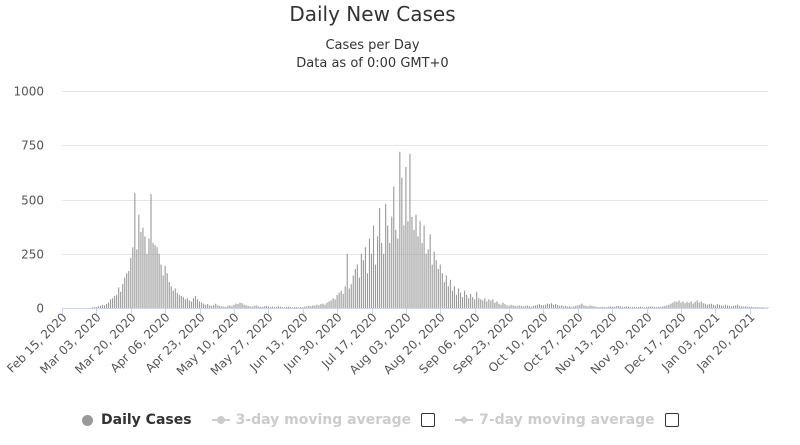  What do you see at coordinates (323, 420) in the screenshot?
I see `legend-item-3-day-moving-average: 3-day moving average` at bounding box center [323, 420].